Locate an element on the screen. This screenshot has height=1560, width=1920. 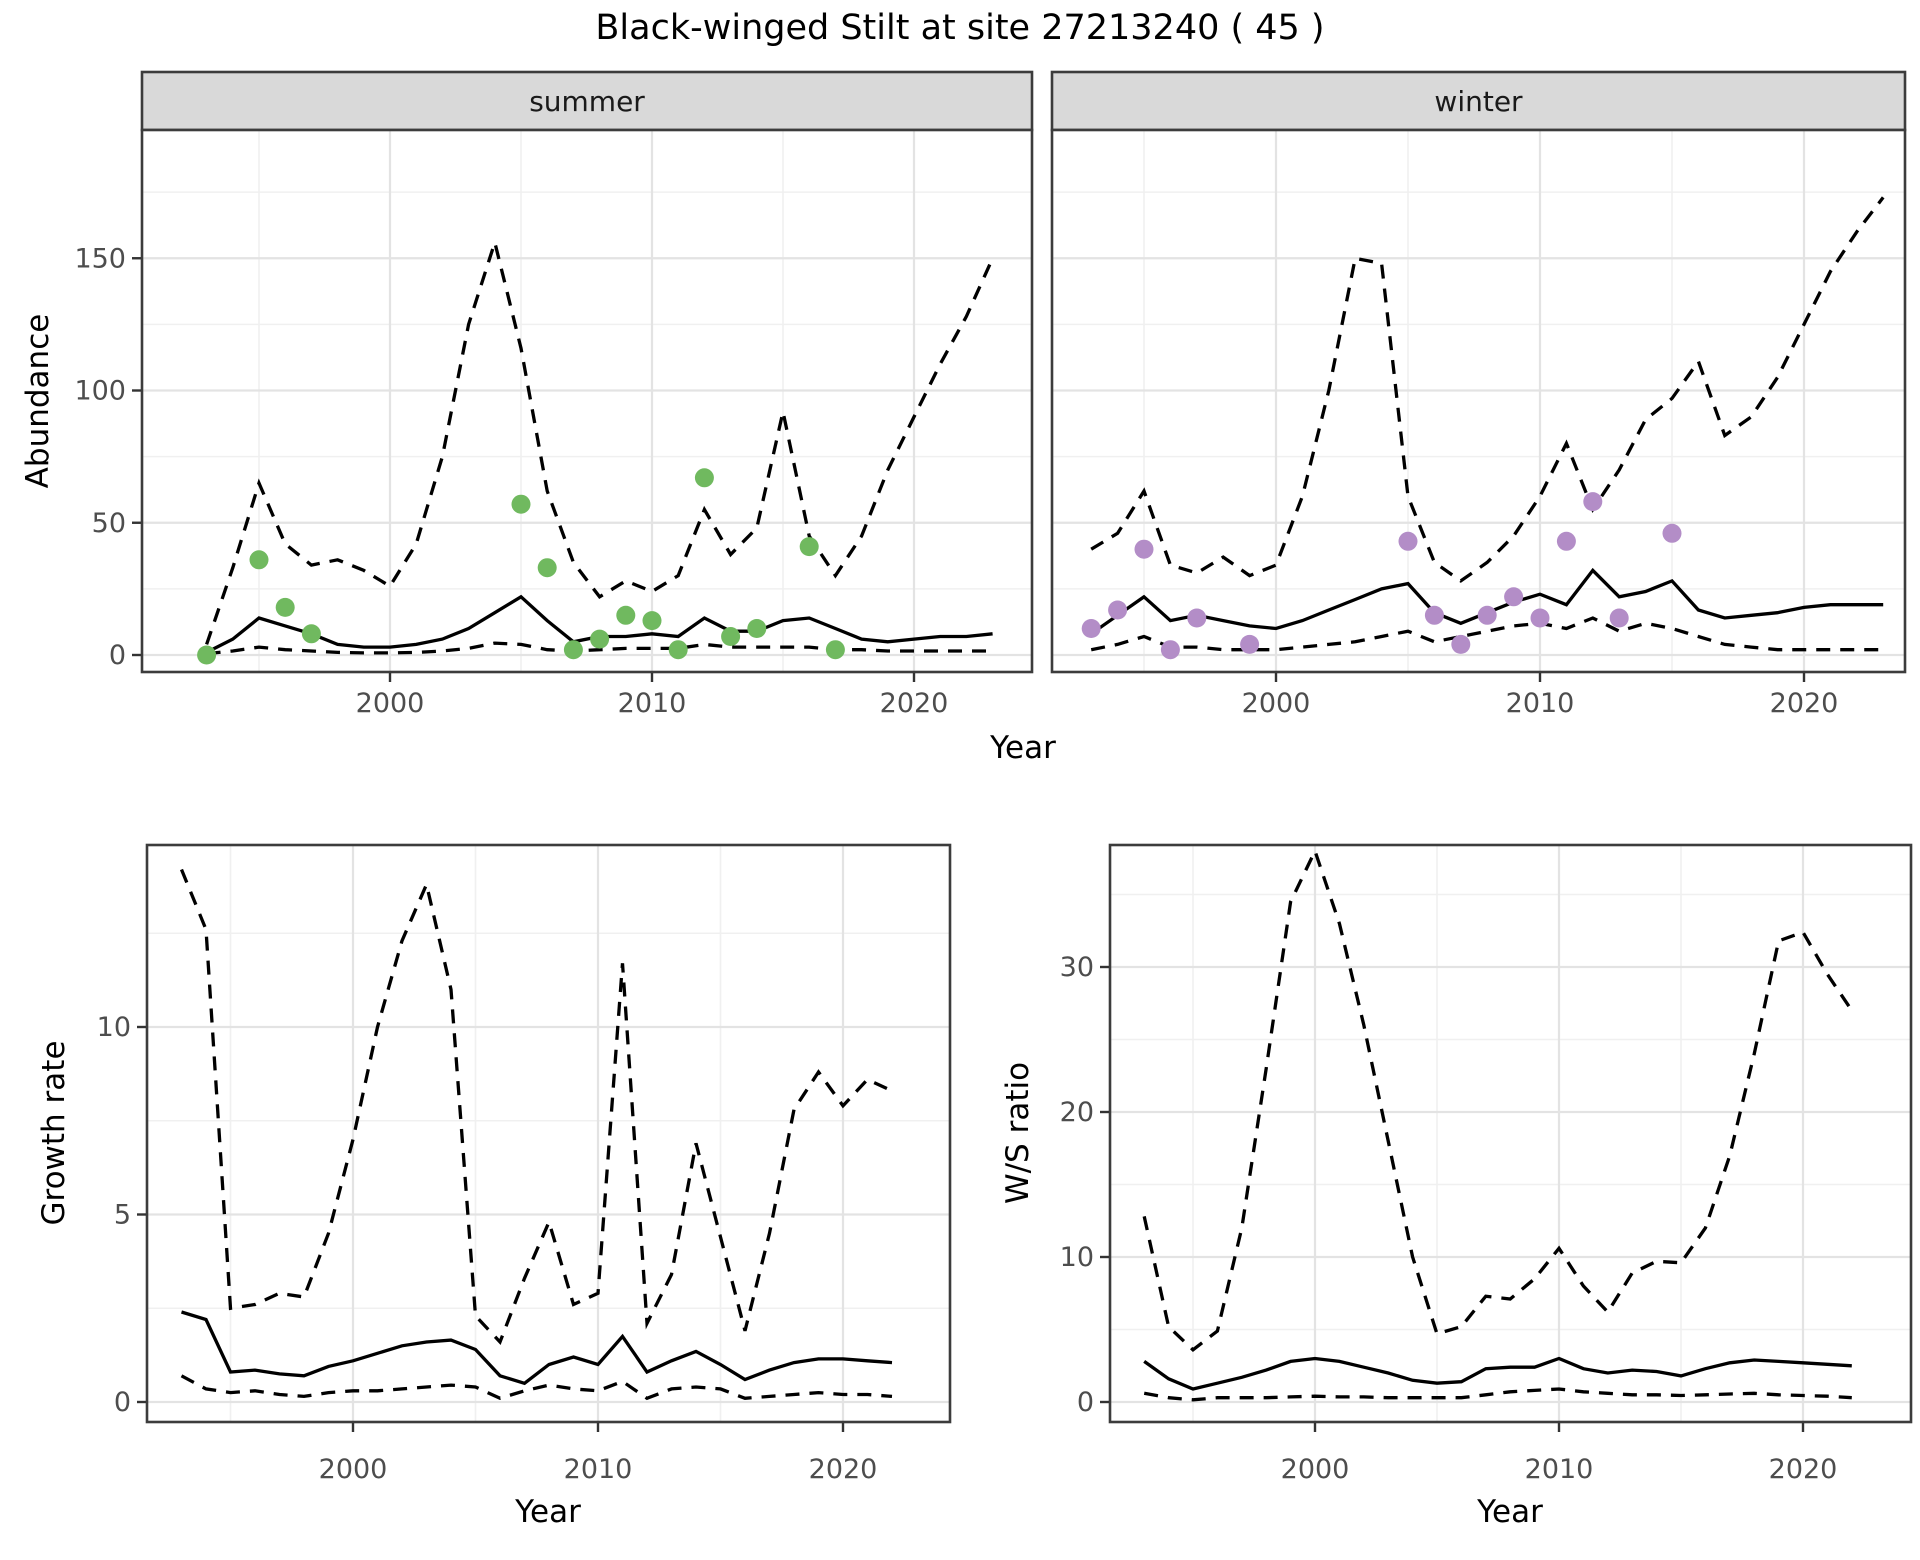
svg-text: 30 is located at coordinates (1077, 967).